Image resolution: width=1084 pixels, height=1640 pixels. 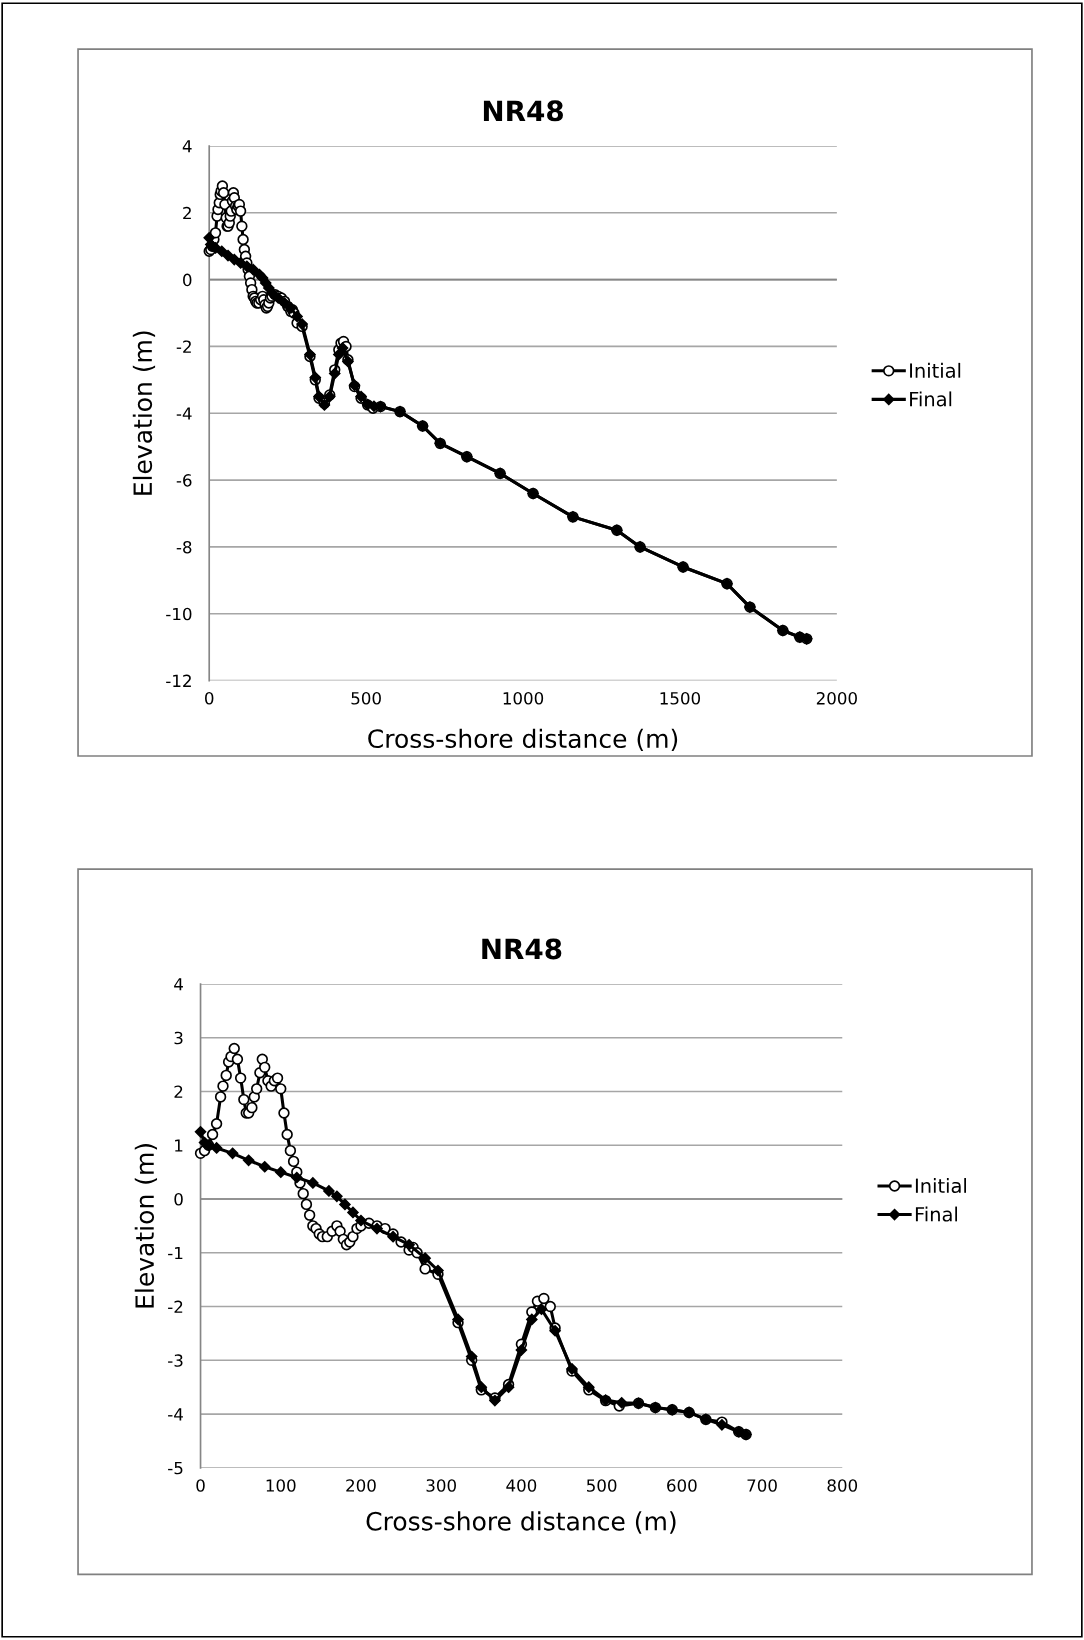 I want to click on y-tick-label: 1, so click(x=179, y=1145).